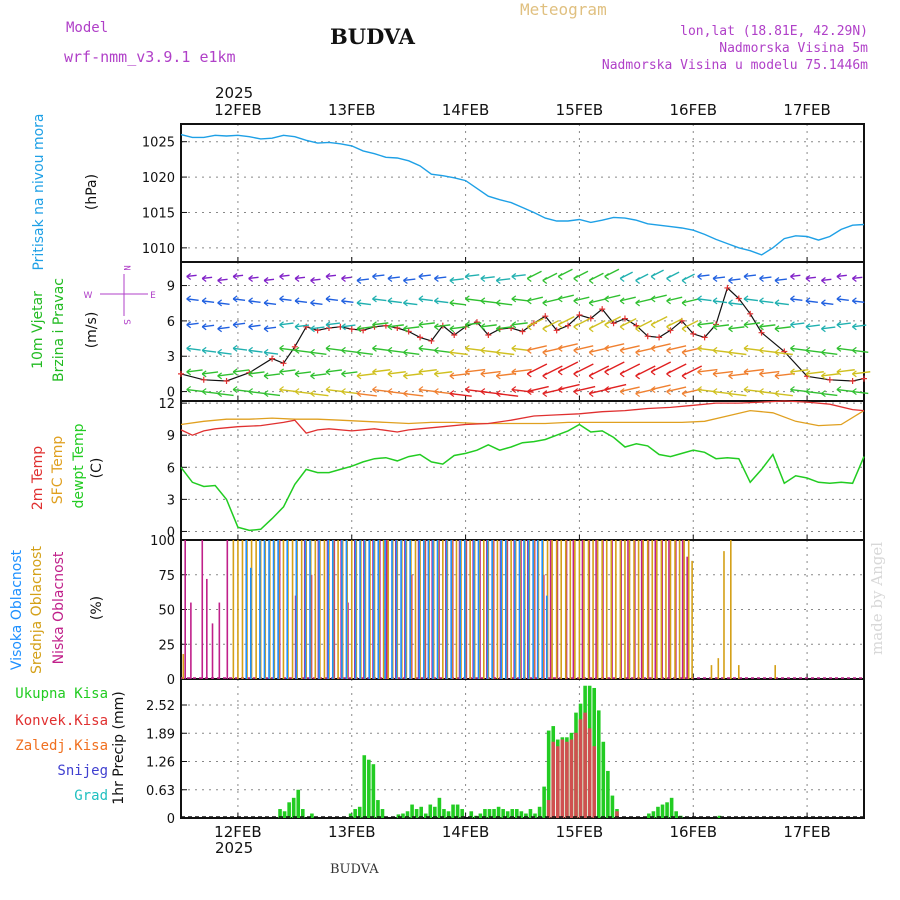 Image resolution: width=900 pixels, height=900 pixels. What do you see at coordinates (150, 57) in the screenshot?
I see `model-name: wrf-nmm_v3.9.1 e1km` at bounding box center [150, 57].